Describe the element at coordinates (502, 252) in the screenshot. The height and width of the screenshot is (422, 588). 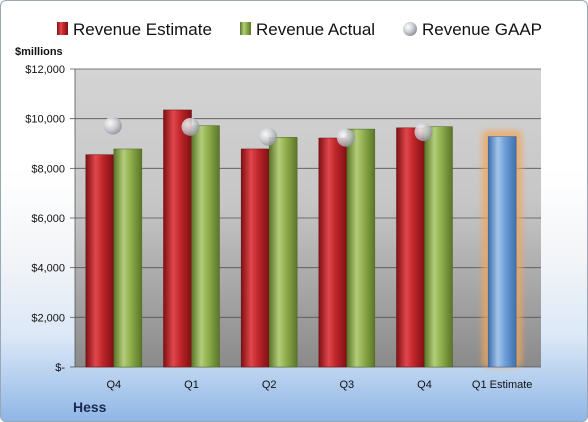
I see `bar-q1-estimate` at that location.